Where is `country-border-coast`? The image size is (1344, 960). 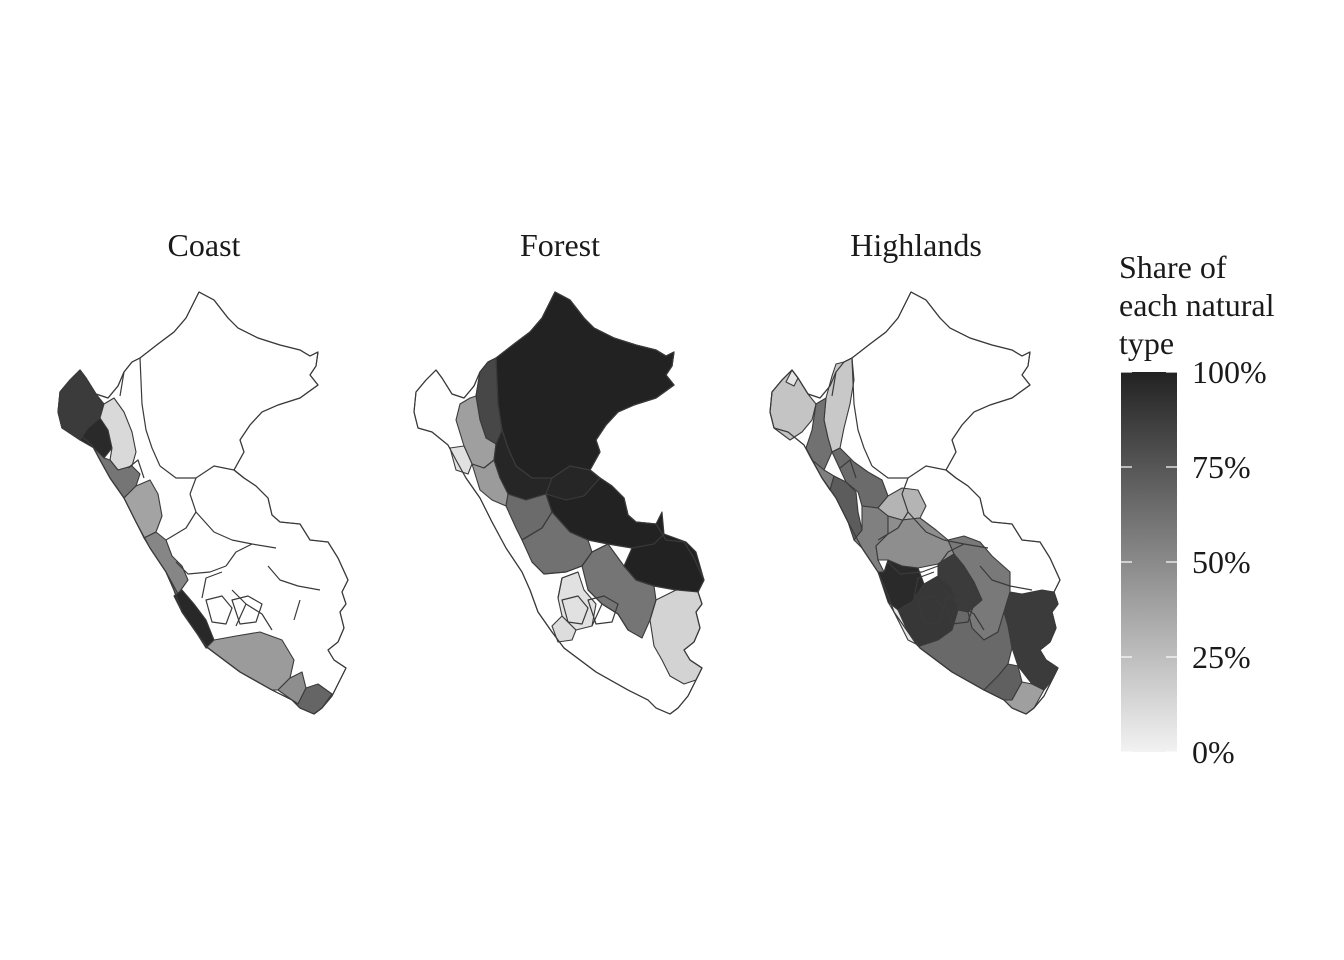
country-border-coast is located at coordinates (203, 503).